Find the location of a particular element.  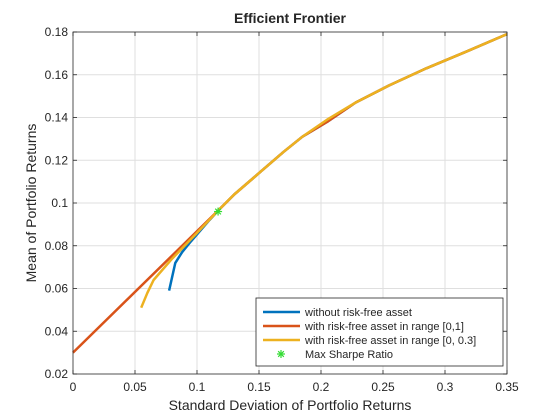

y-tick-label: 0.16 is located at coordinates (57, 75).